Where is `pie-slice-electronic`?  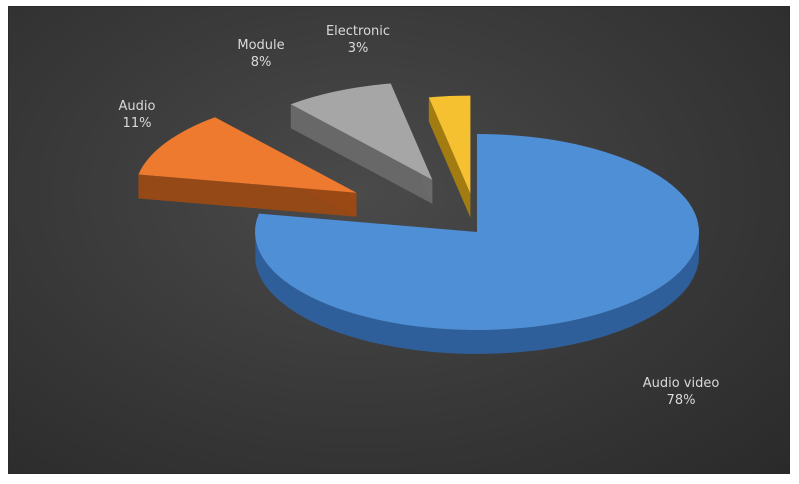
pie-slice-electronic is located at coordinates (449, 144).